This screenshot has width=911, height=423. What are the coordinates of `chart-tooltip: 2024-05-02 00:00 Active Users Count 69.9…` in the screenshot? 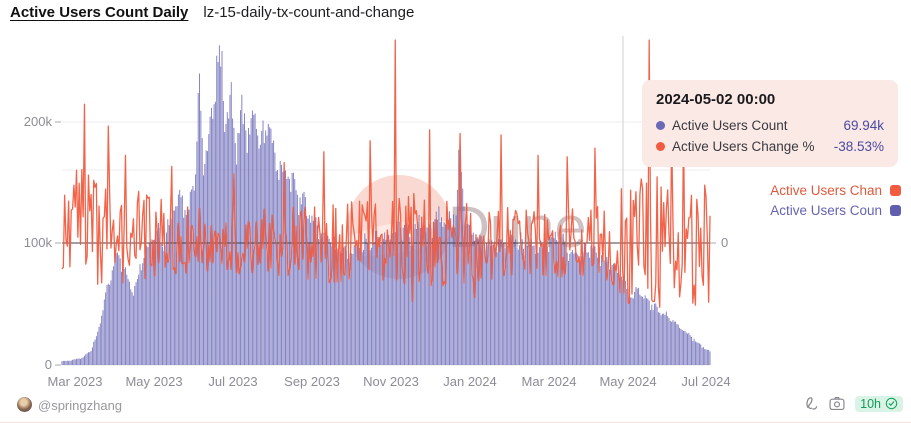 It's located at (770, 123).